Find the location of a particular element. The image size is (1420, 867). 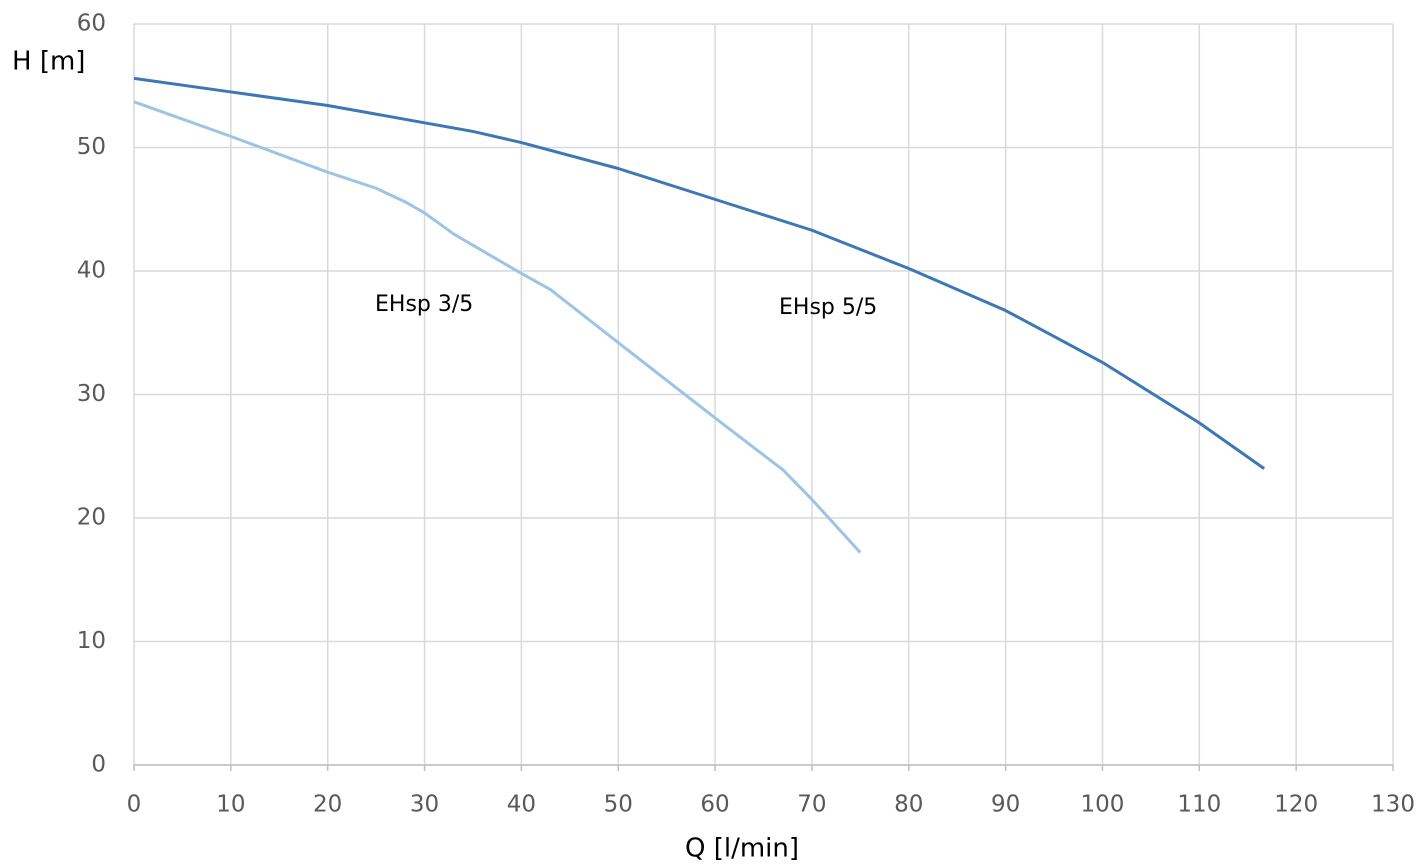

y-tick-label: 20 is located at coordinates (91, 518).